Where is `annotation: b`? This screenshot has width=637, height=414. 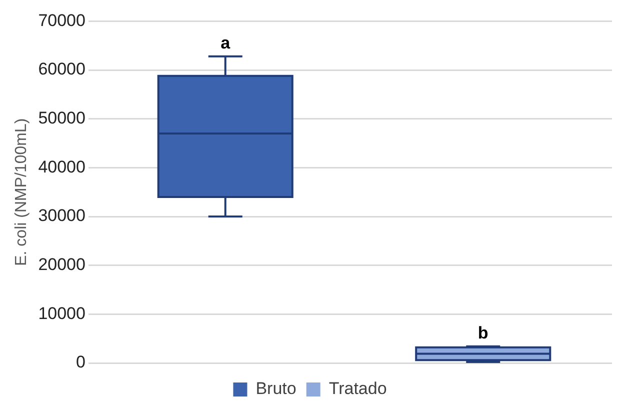
annotation: b is located at coordinates (483, 333).